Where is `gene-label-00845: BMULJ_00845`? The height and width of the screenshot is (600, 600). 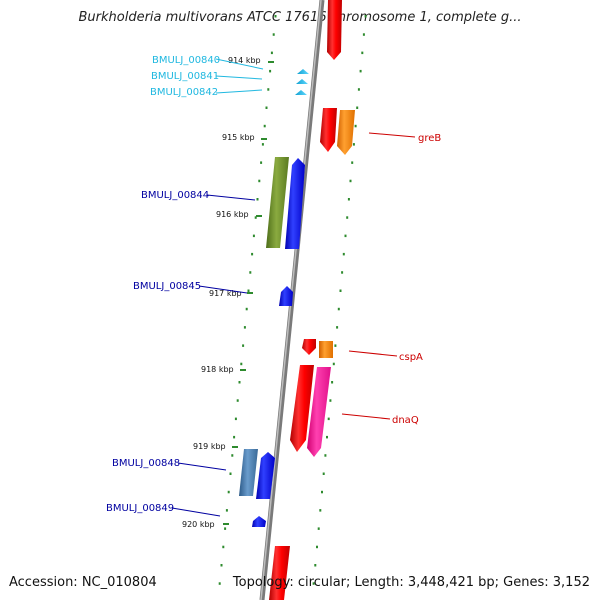 gene-label-00845: BMULJ_00845 is located at coordinates (167, 286).